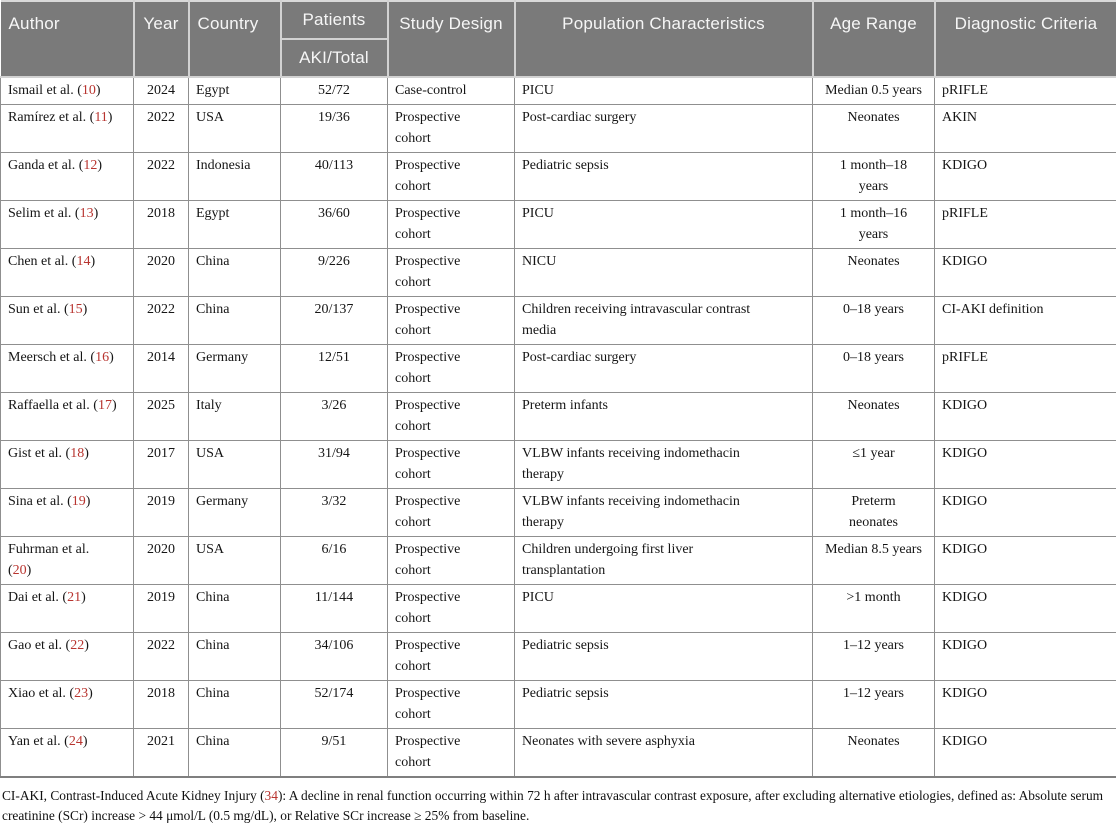 The height and width of the screenshot is (826, 1116). What do you see at coordinates (77, 645) in the screenshot?
I see `citation-ref: 22` at bounding box center [77, 645].